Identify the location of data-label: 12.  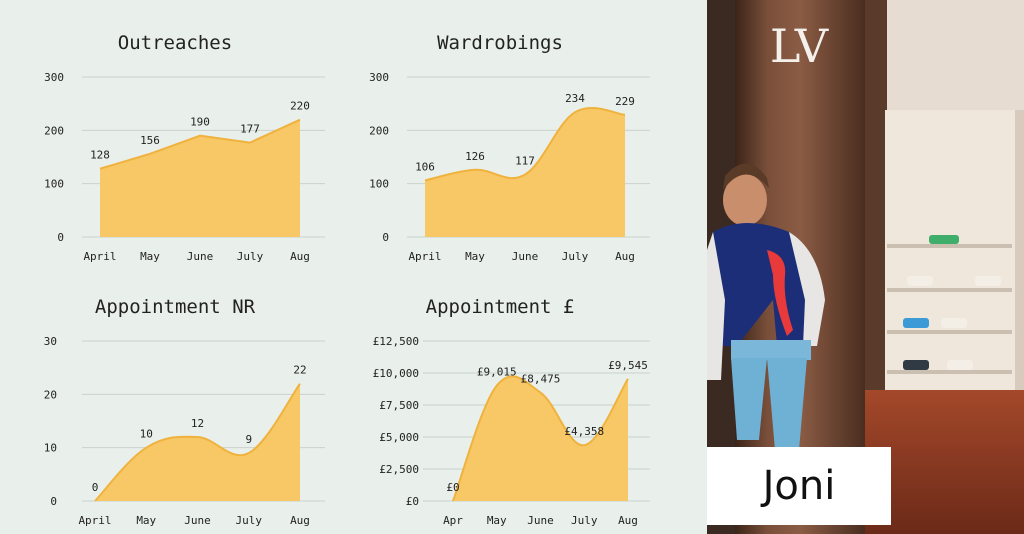
(197, 423).